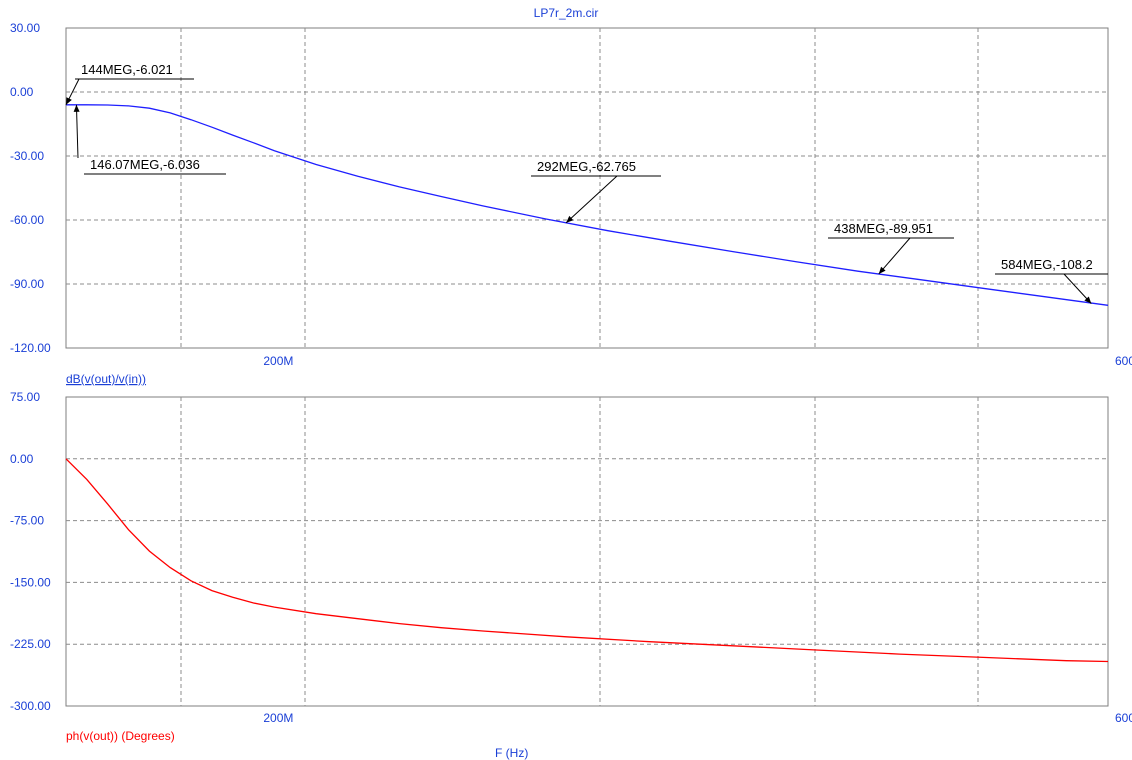 Image resolution: width=1132 pixels, height=760 pixels. Describe the element at coordinates (25, 28) in the screenshot. I see `y-tick-label: 30.00` at that location.